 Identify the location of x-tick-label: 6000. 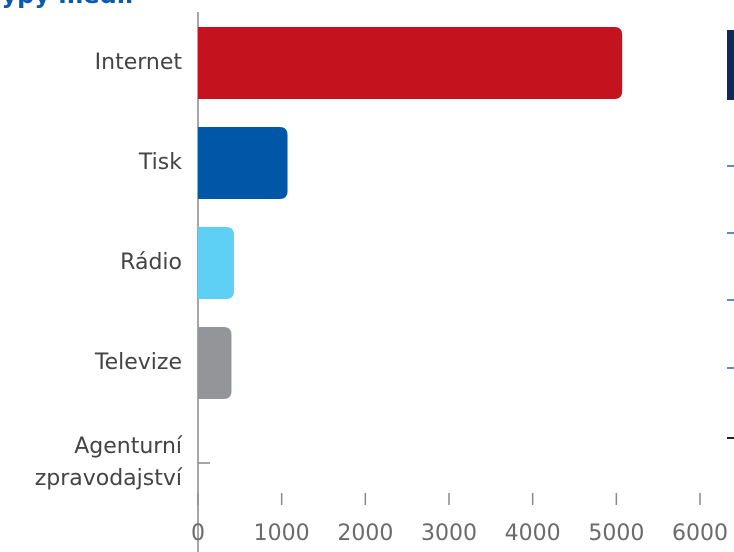
(700, 533).